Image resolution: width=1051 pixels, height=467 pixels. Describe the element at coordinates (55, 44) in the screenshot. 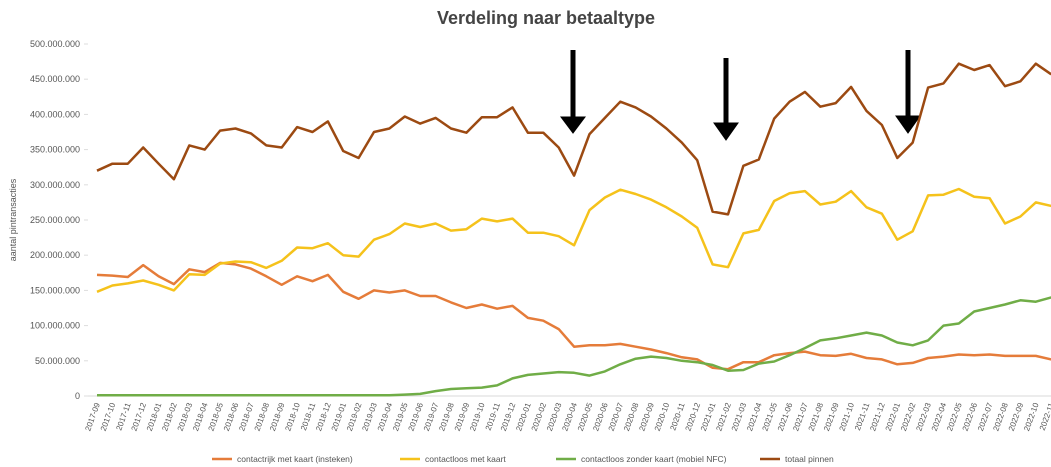

I see `y-tick-label: 500.000.000` at that location.